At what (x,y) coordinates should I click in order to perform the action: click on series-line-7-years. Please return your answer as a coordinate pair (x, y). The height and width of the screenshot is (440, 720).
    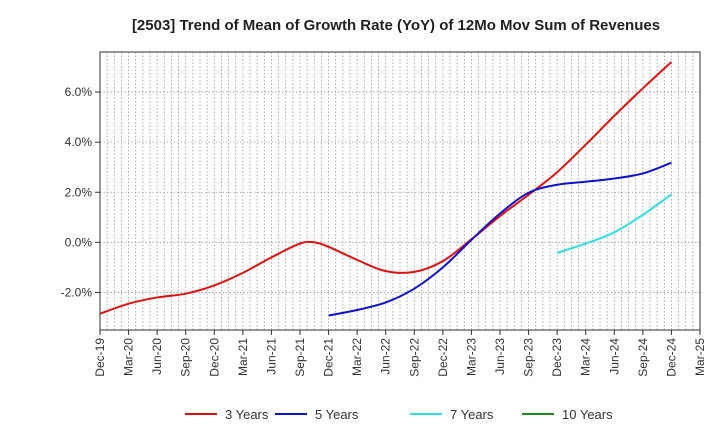
    Looking at the image, I should click on (614, 223).